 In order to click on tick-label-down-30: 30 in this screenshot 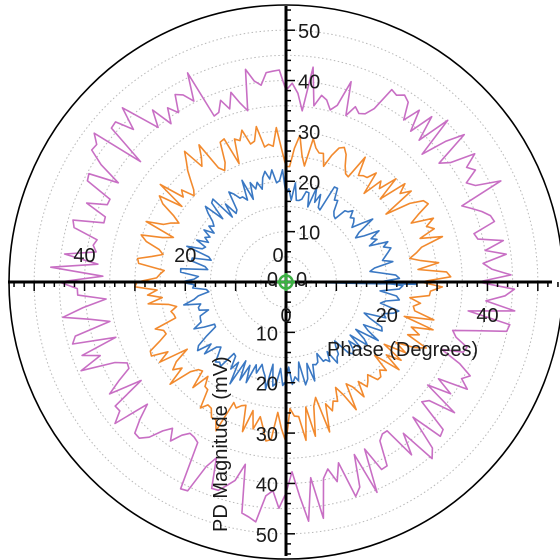, I will do `click(267, 435)`.